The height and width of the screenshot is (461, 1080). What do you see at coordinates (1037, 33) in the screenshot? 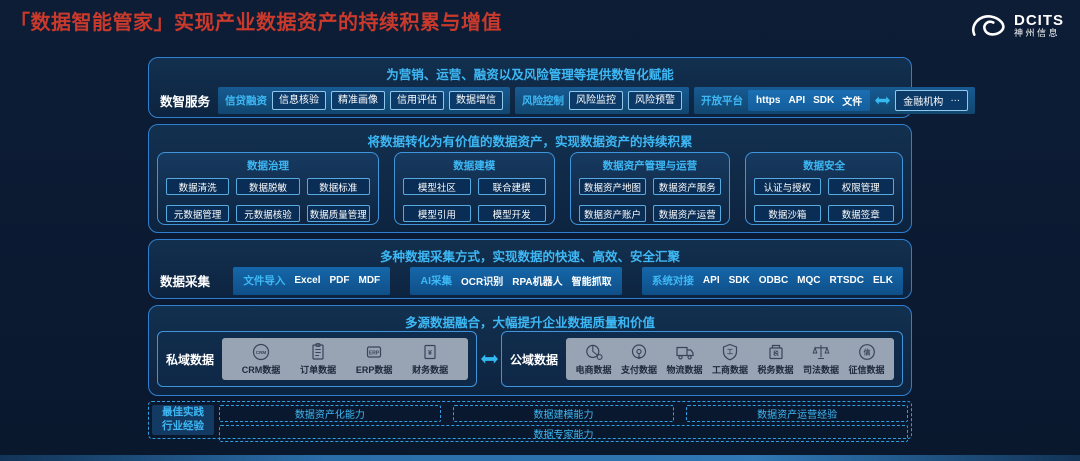
I see `brand-company: 神州信息` at bounding box center [1037, 33].